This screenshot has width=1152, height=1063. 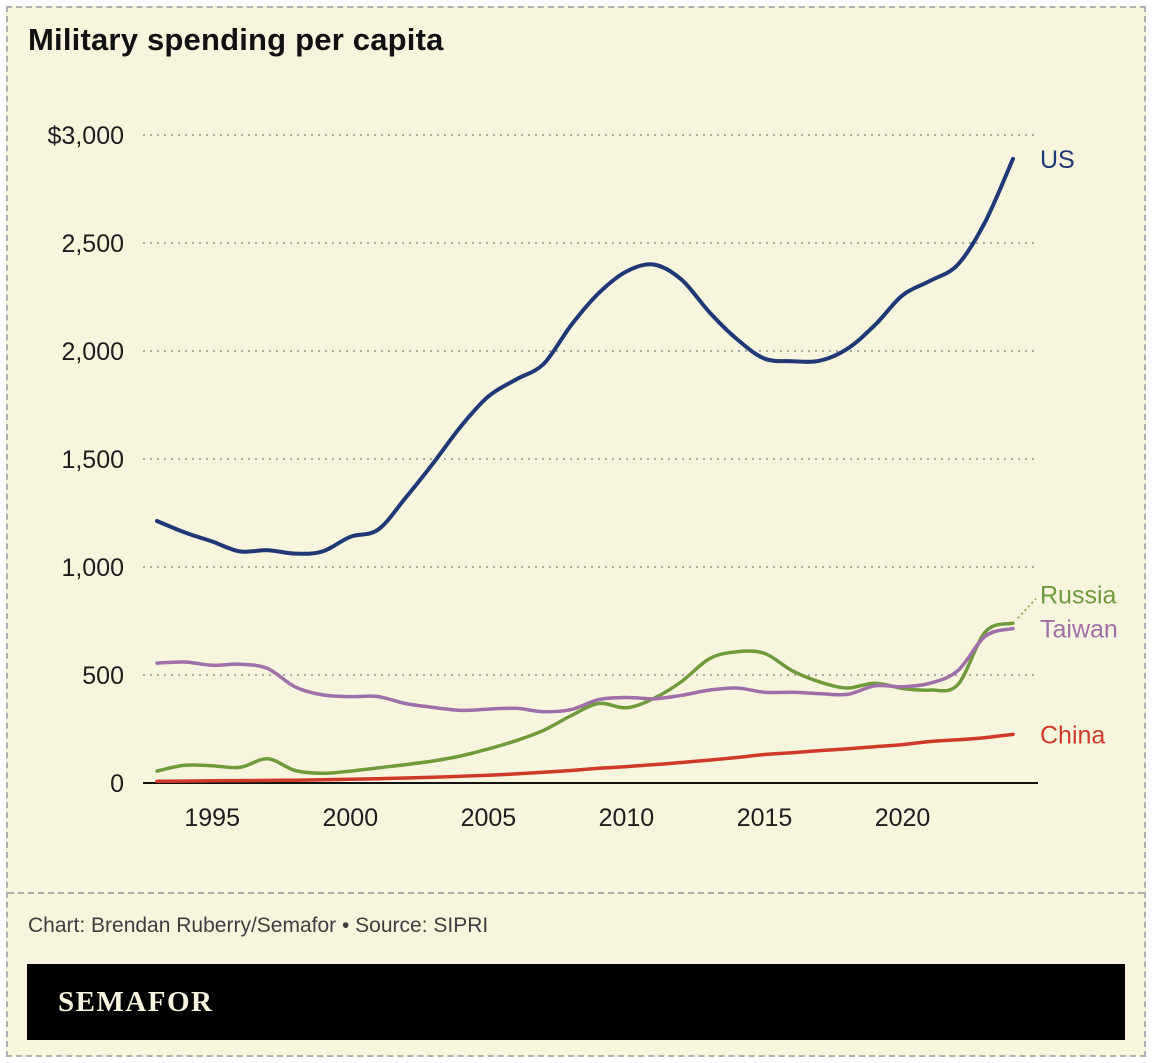 I want to click on svg-text: 2010, so click(x=627, y=818).